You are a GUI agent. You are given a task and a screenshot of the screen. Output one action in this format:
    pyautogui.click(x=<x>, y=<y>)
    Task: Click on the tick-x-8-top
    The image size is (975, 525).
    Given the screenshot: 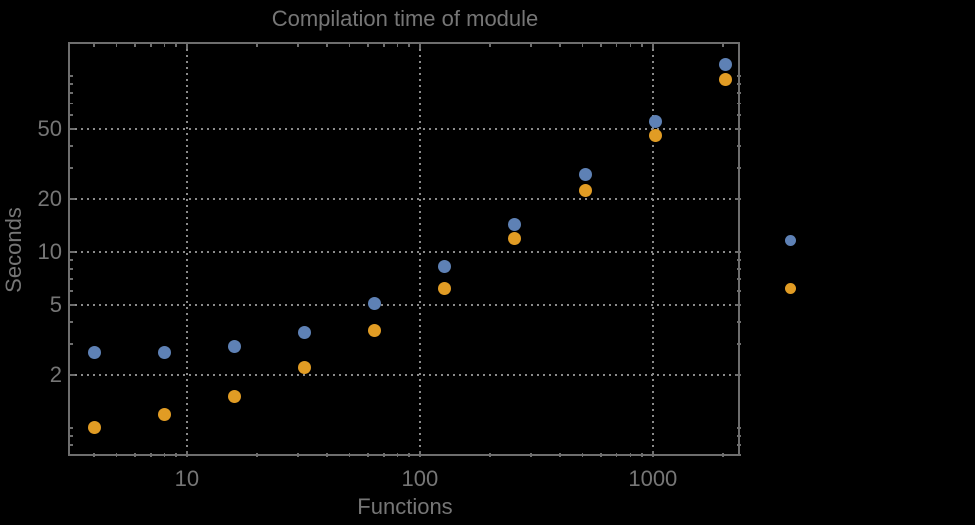 What is the action you would take?
    pyautogui.click(x=164, y=45)
    